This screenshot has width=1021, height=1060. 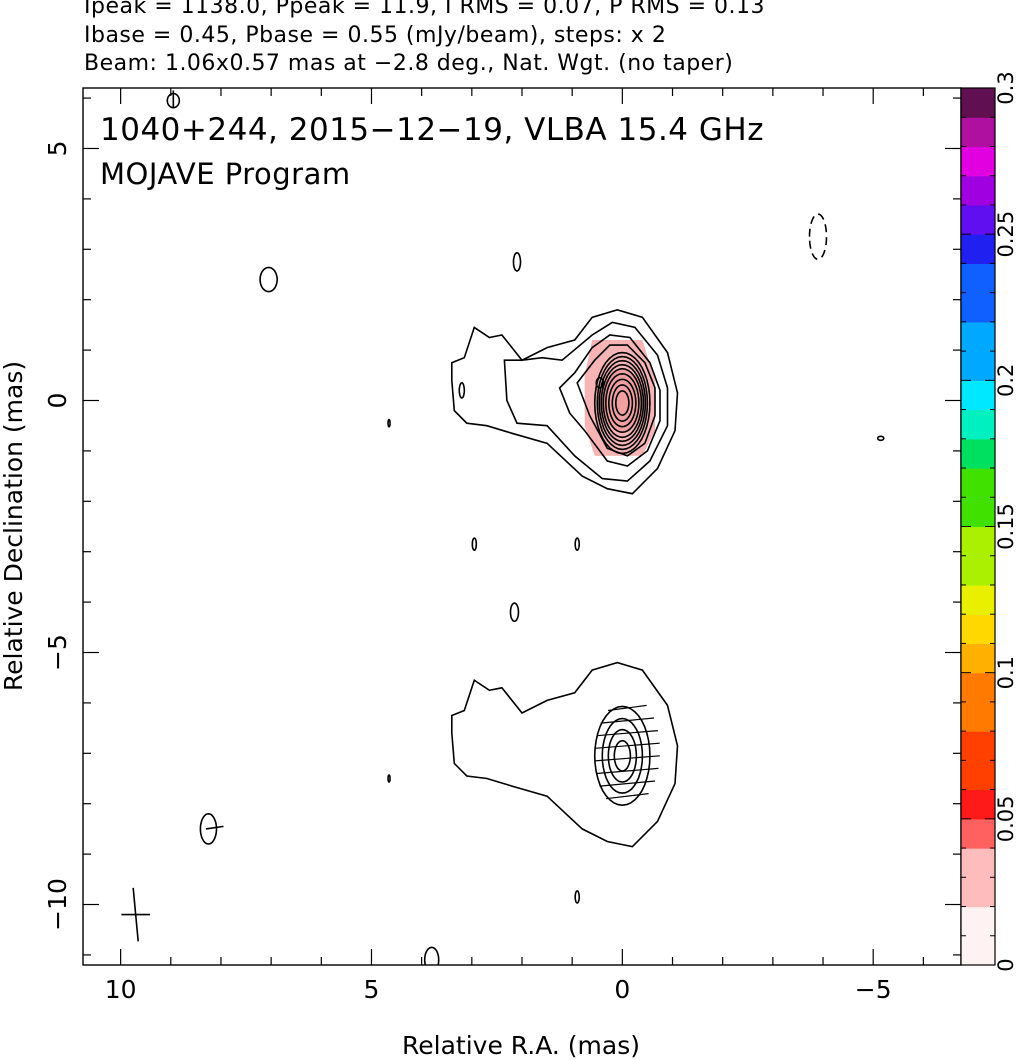 I want to click on x-tick-label: 10, so click(x=121, y=989).